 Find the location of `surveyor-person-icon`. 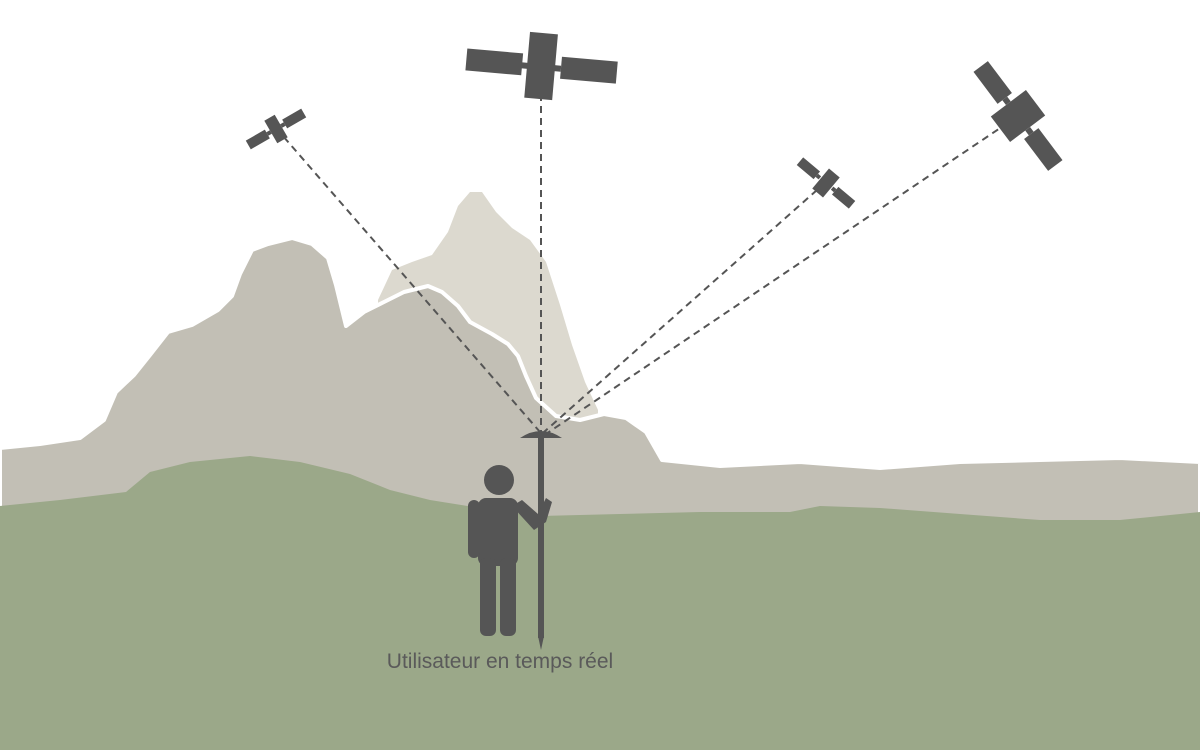

surveyor-person-icon is located at coordinates (510, 550).